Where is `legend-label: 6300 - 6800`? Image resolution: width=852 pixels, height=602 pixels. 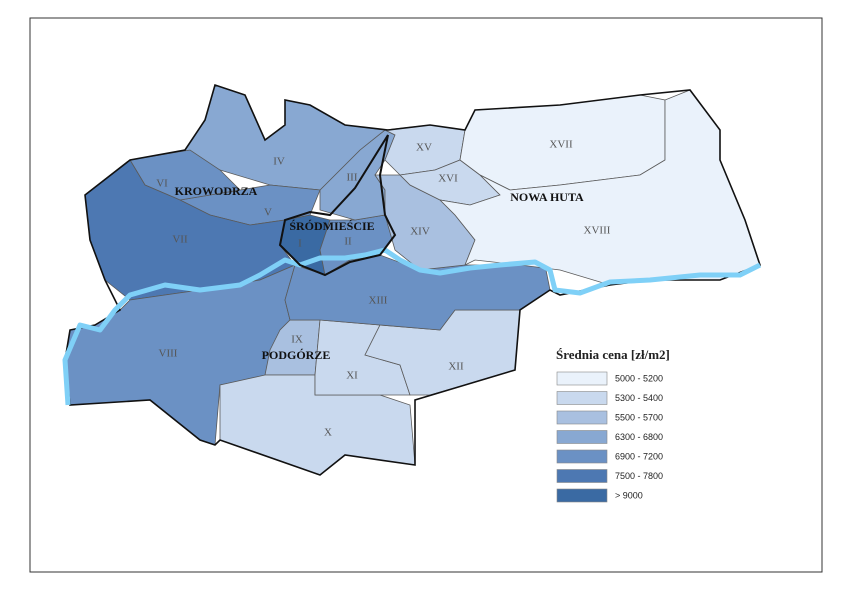
legend-label: 6300 - 6800 is located at coordinates (639, 437).